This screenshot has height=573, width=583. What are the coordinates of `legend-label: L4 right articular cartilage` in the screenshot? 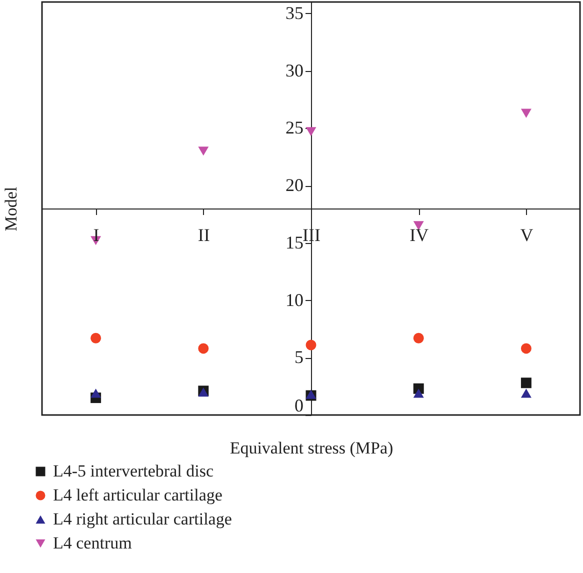 It's located at (142, 519).